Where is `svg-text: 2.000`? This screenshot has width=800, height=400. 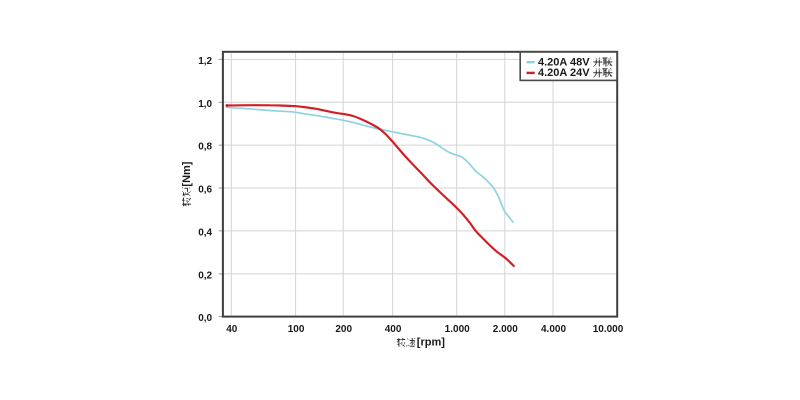
svg-text: 2.000 is located at coordinates (505, 329).